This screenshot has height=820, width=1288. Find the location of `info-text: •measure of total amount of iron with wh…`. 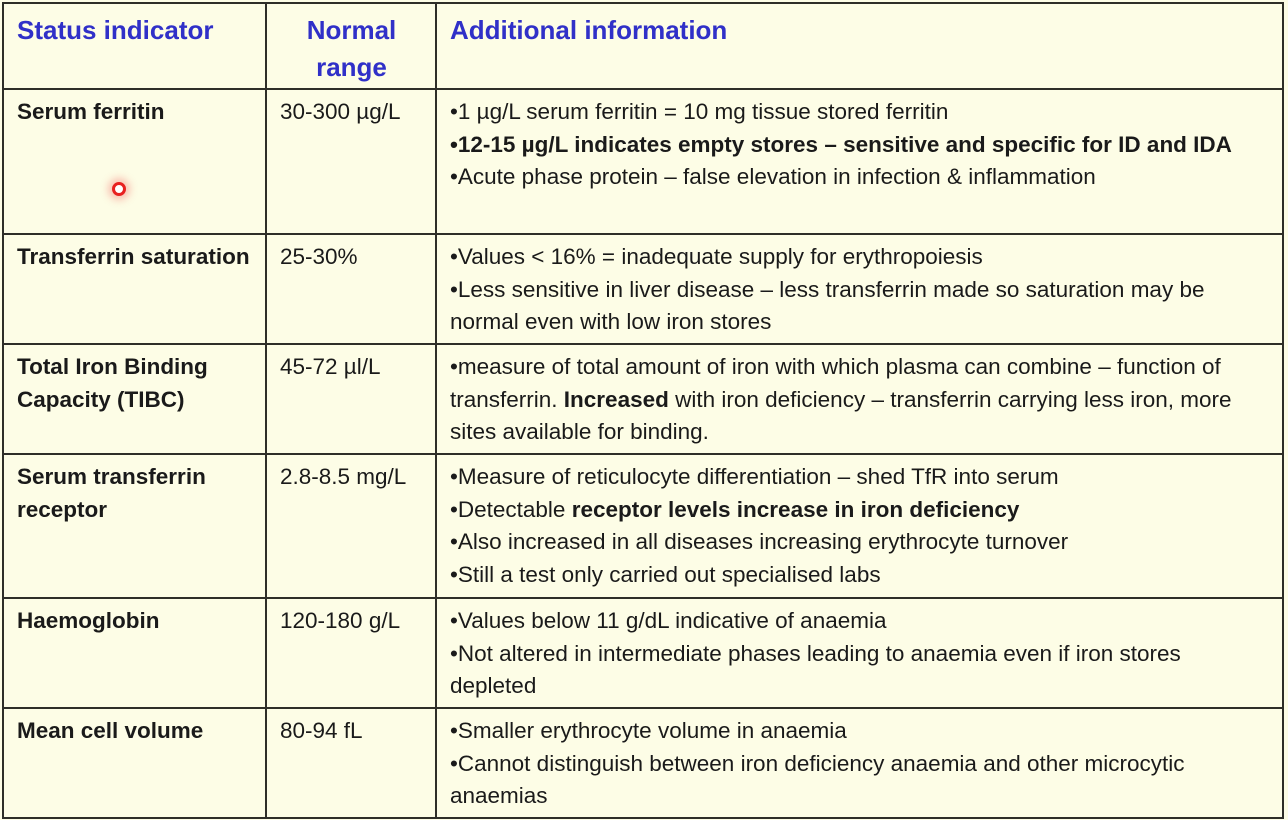

info-text: •measure of total amount of iron with wh… is located at coordinates (835, 383).